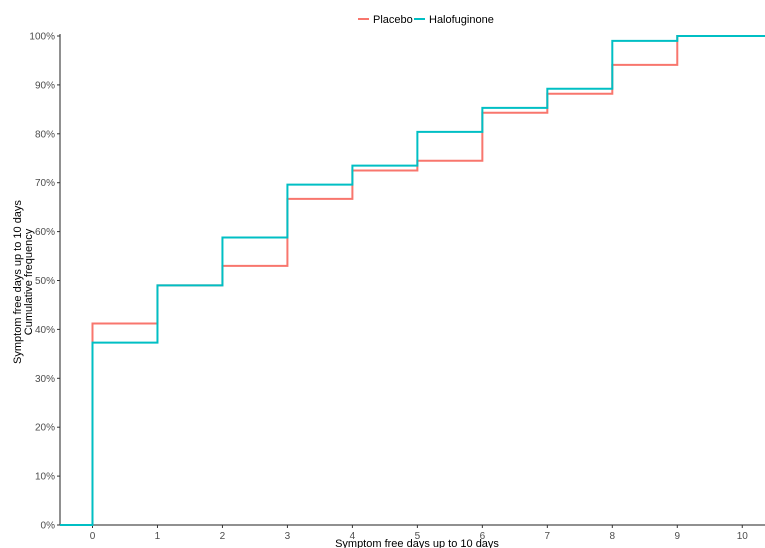 The width and height of the screenshot is (765, 548). I want to click on y-axis-title-line-1: Symptom free days up to 10 days, so click(18, 282).